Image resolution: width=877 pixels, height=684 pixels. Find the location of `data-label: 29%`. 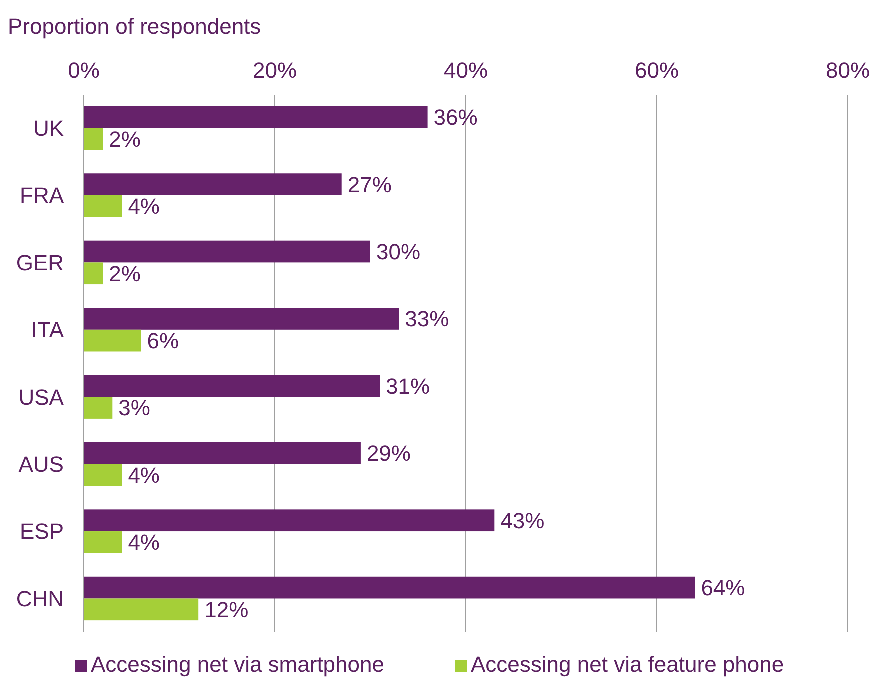

data-label: 29% is located at coordinates (388, 453).